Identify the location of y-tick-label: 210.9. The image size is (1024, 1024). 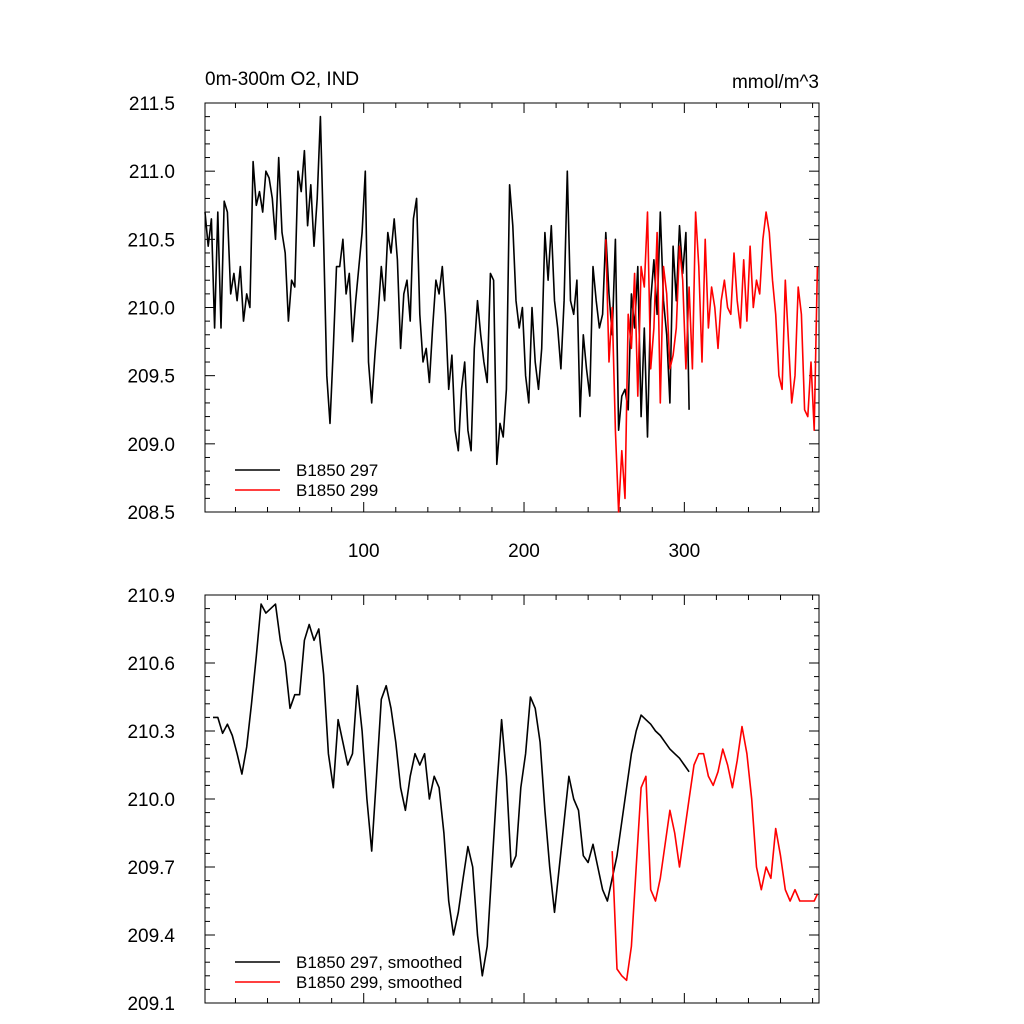
(151, 596).